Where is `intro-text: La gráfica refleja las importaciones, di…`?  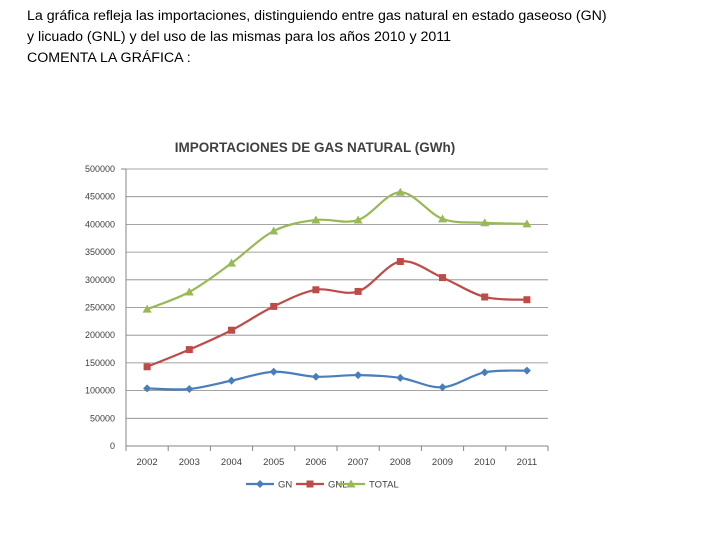
intro-text: La gráfica refleja las importaciones, di… is located at coordinates (367, 37).